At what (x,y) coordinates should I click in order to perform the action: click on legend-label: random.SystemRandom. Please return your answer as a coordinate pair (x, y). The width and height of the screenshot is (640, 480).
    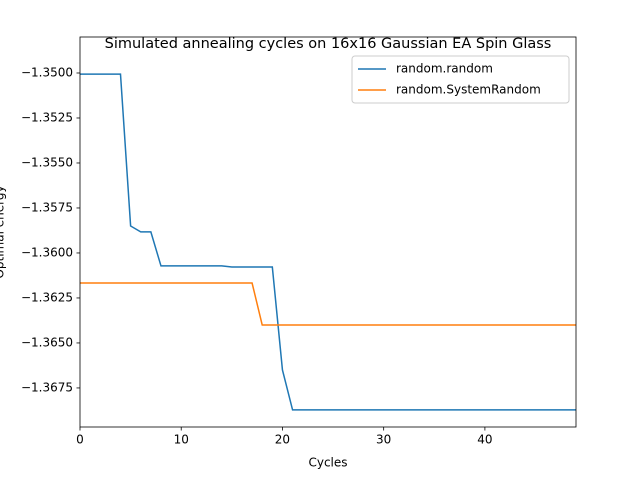
    Looking at the image, I should click on (468, 90).